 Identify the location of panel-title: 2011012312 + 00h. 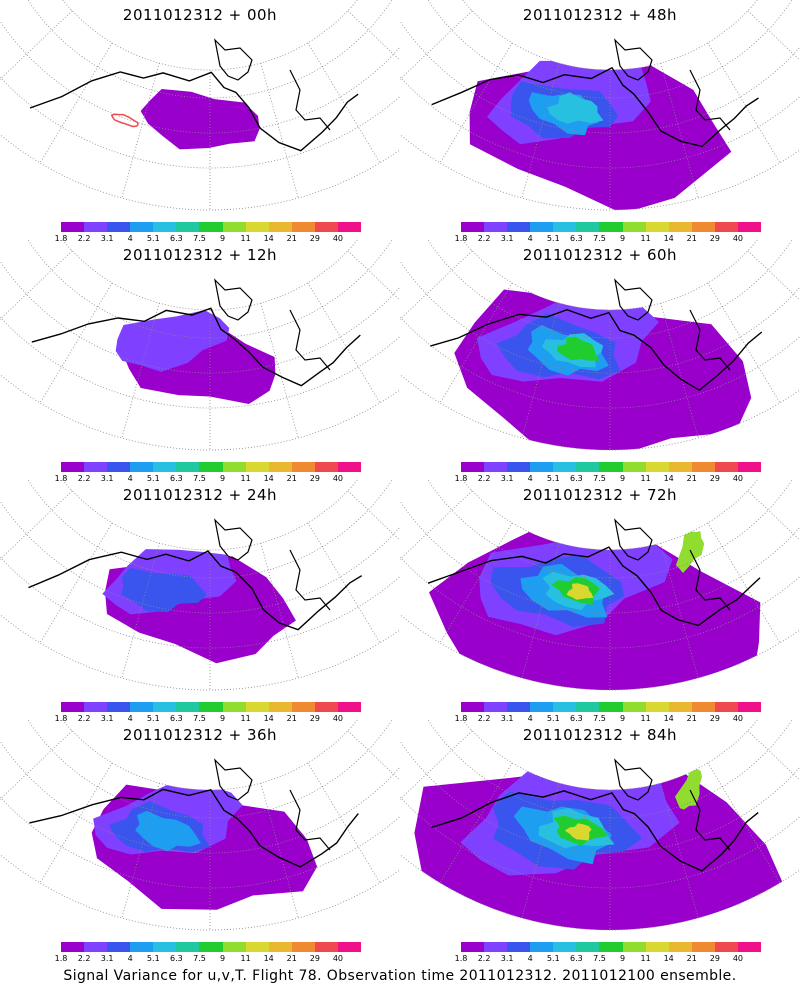
(200, 15).